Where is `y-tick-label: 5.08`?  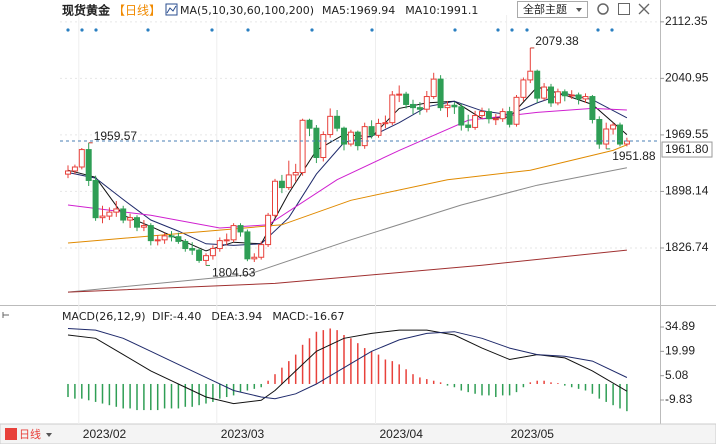 y-tick-label: 5.08 is located at coordinates (677, 375).